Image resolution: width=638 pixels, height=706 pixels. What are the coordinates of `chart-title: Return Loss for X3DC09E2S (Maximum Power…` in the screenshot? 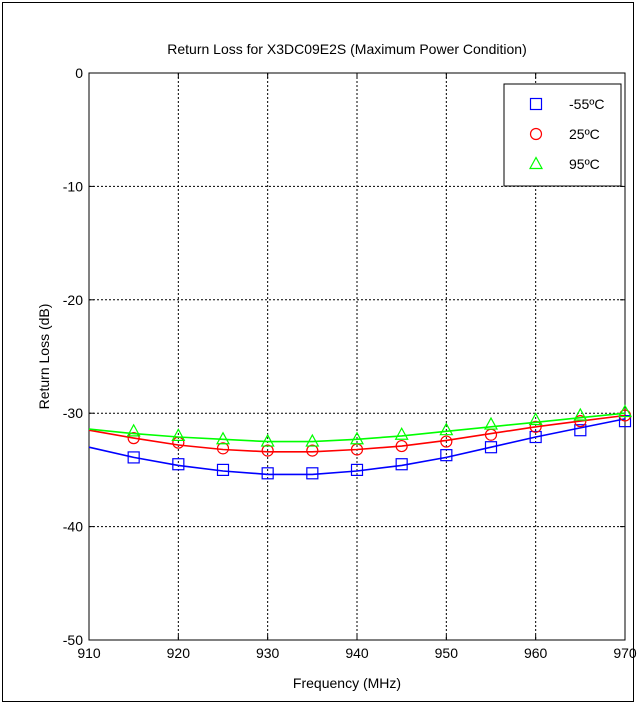 It's located at (346, 49).